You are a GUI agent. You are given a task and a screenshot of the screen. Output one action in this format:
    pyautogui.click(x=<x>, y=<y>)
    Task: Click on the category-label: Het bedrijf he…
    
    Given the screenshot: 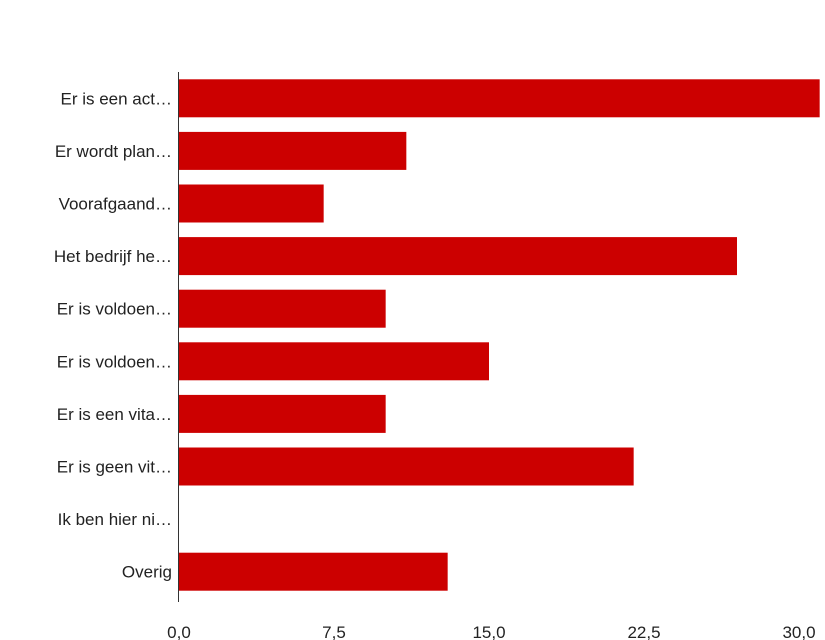 What is the action you would take?
    pyautogui.click(x=113, y=256)
    